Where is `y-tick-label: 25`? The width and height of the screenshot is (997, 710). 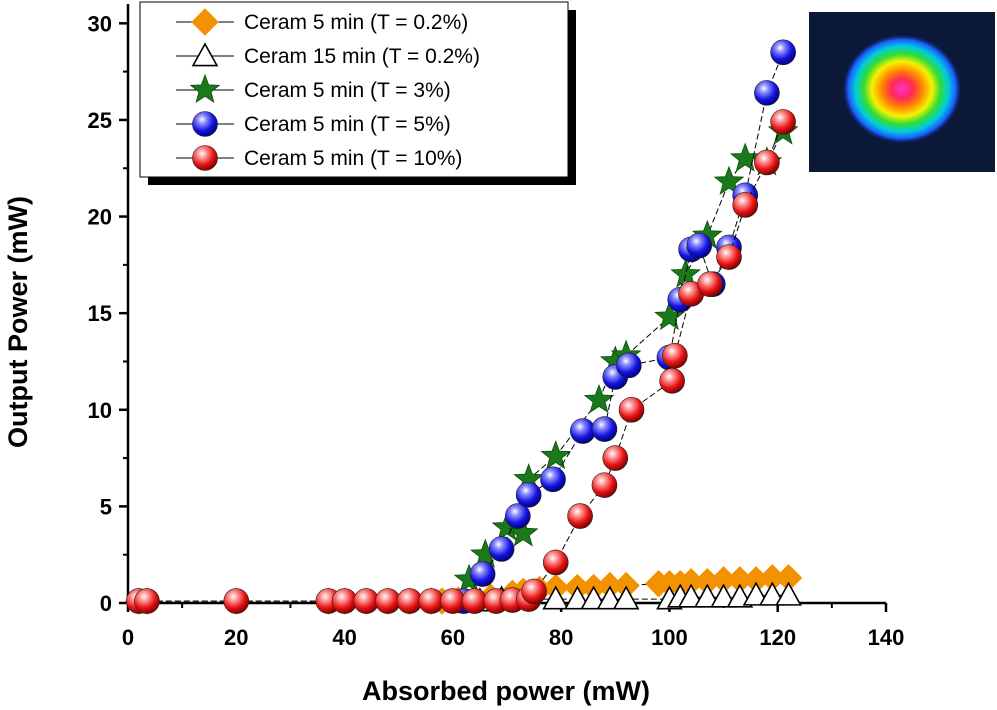
y-tick-label: 25 is located at coordinates (100, 120).